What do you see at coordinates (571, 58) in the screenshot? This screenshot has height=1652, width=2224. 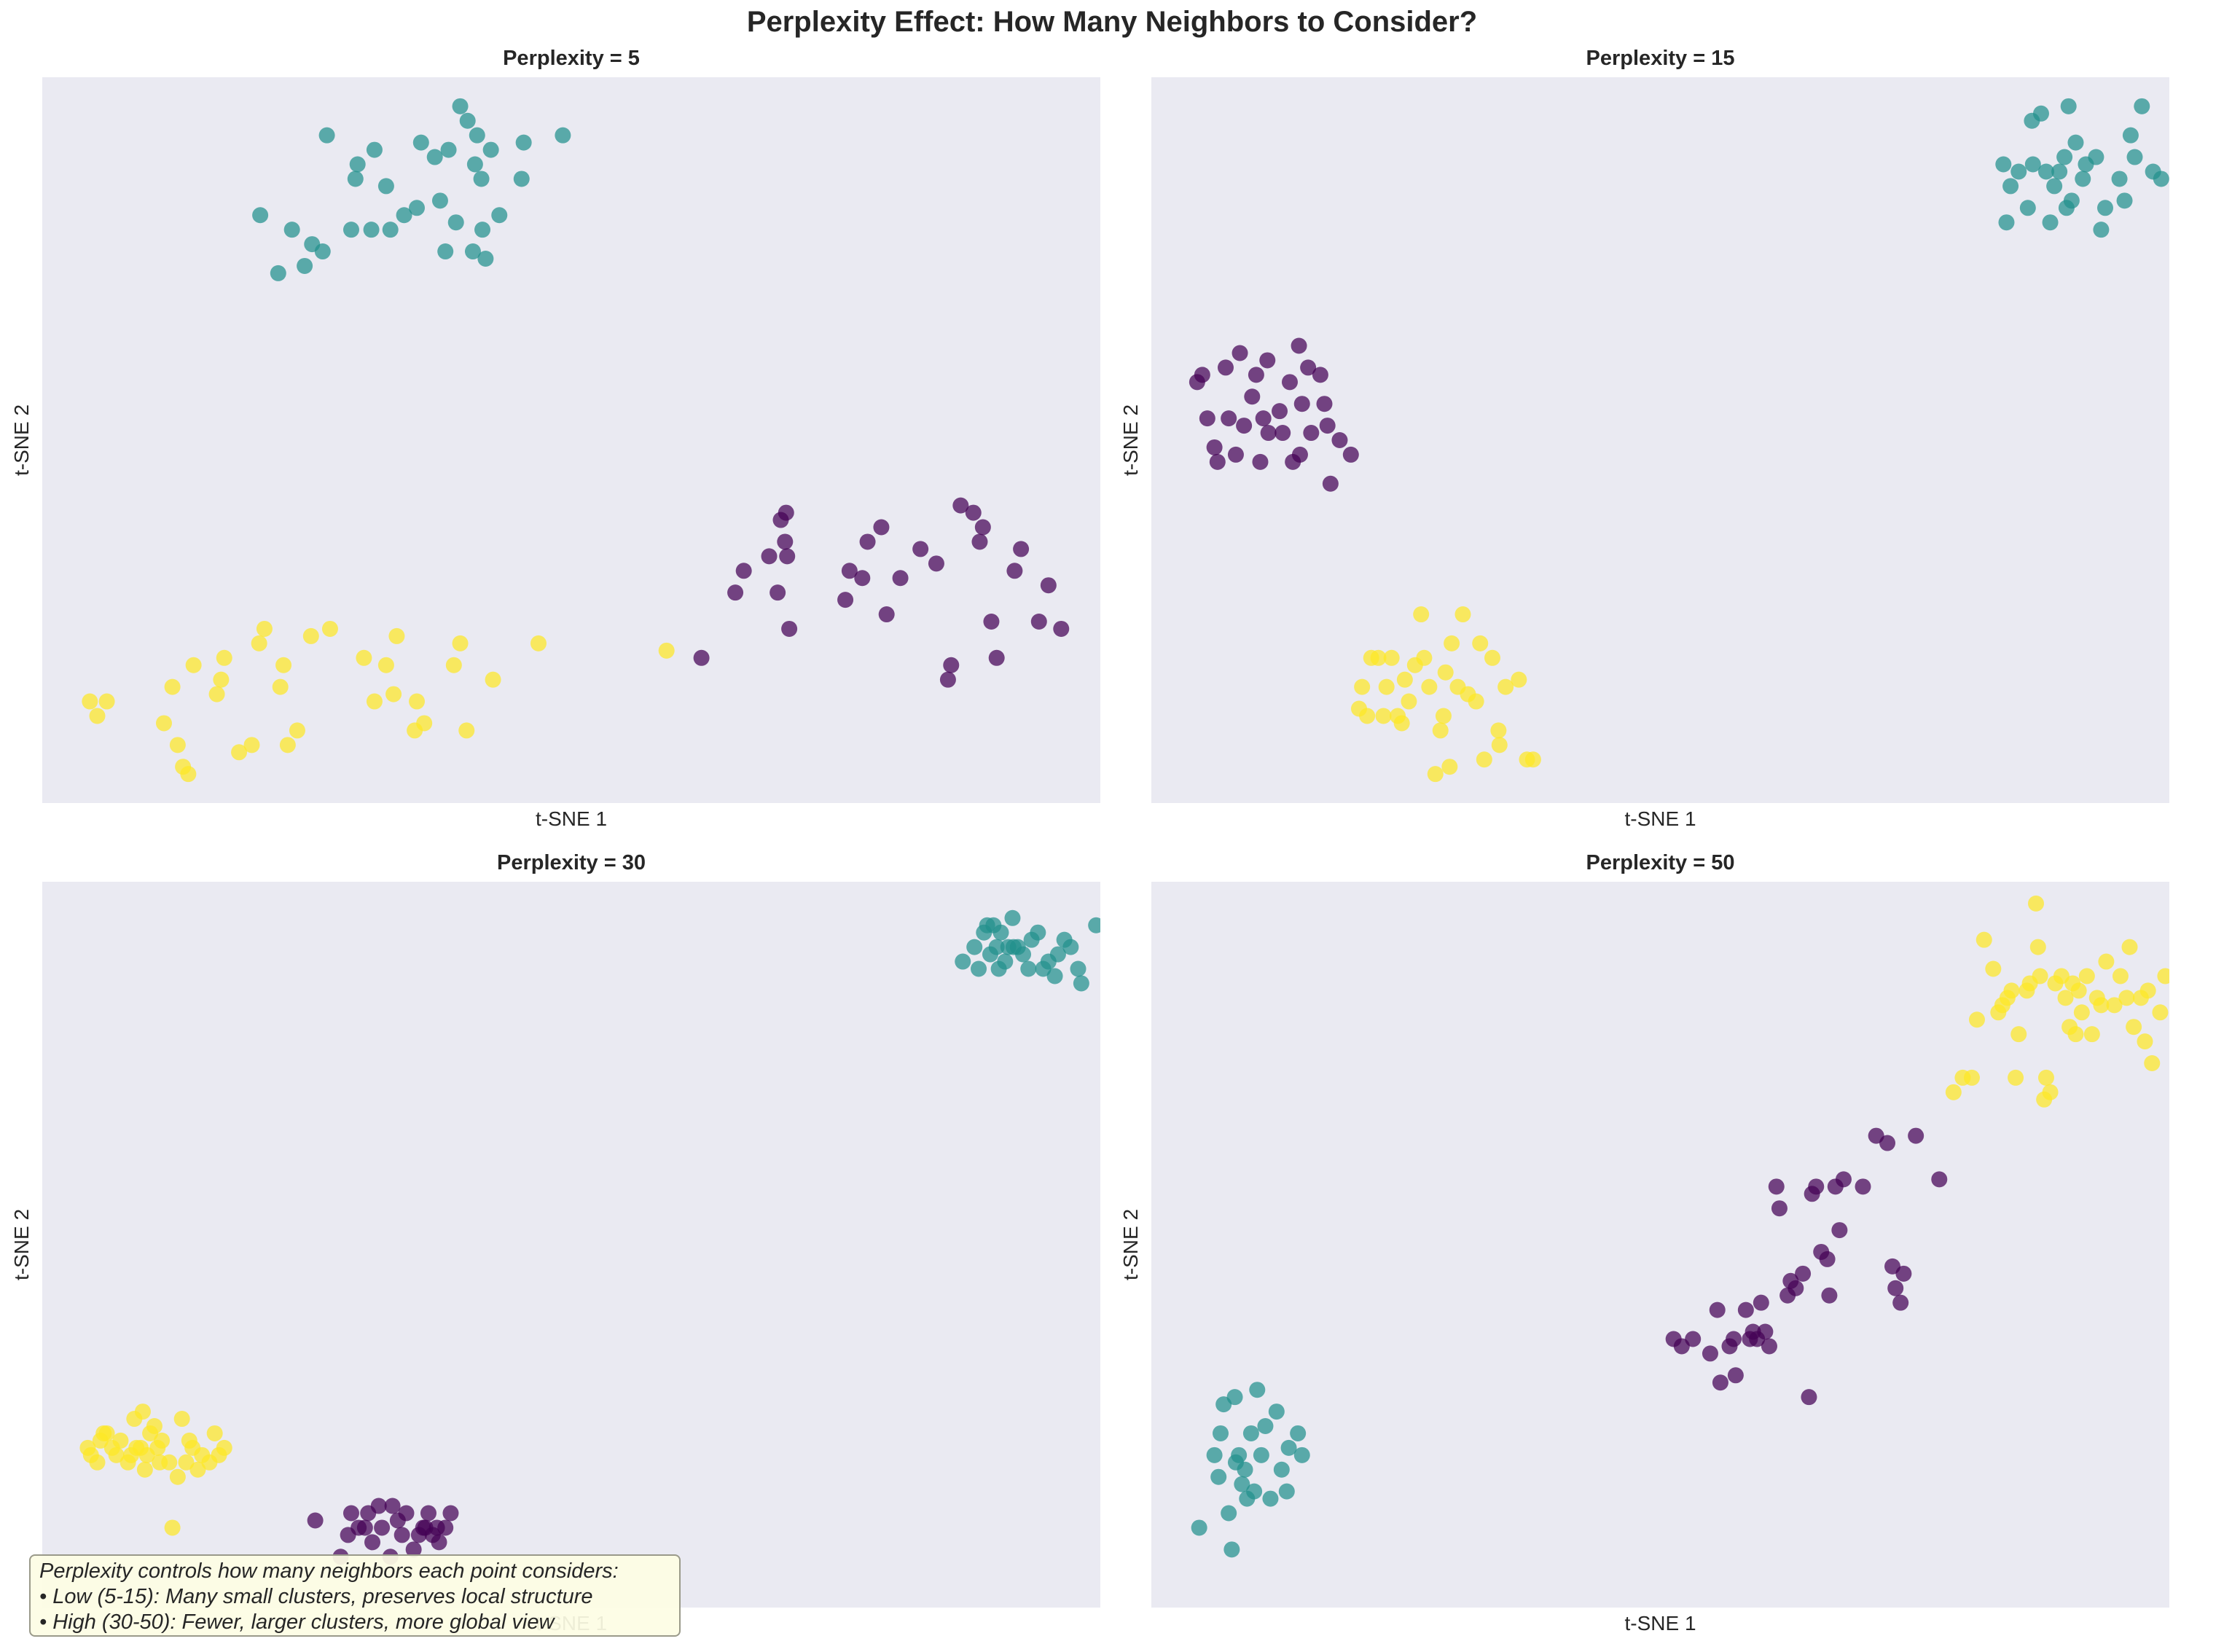 I see `panel-title-perplexity-5: Perplexity = 5` at bounding box center [571, 58].